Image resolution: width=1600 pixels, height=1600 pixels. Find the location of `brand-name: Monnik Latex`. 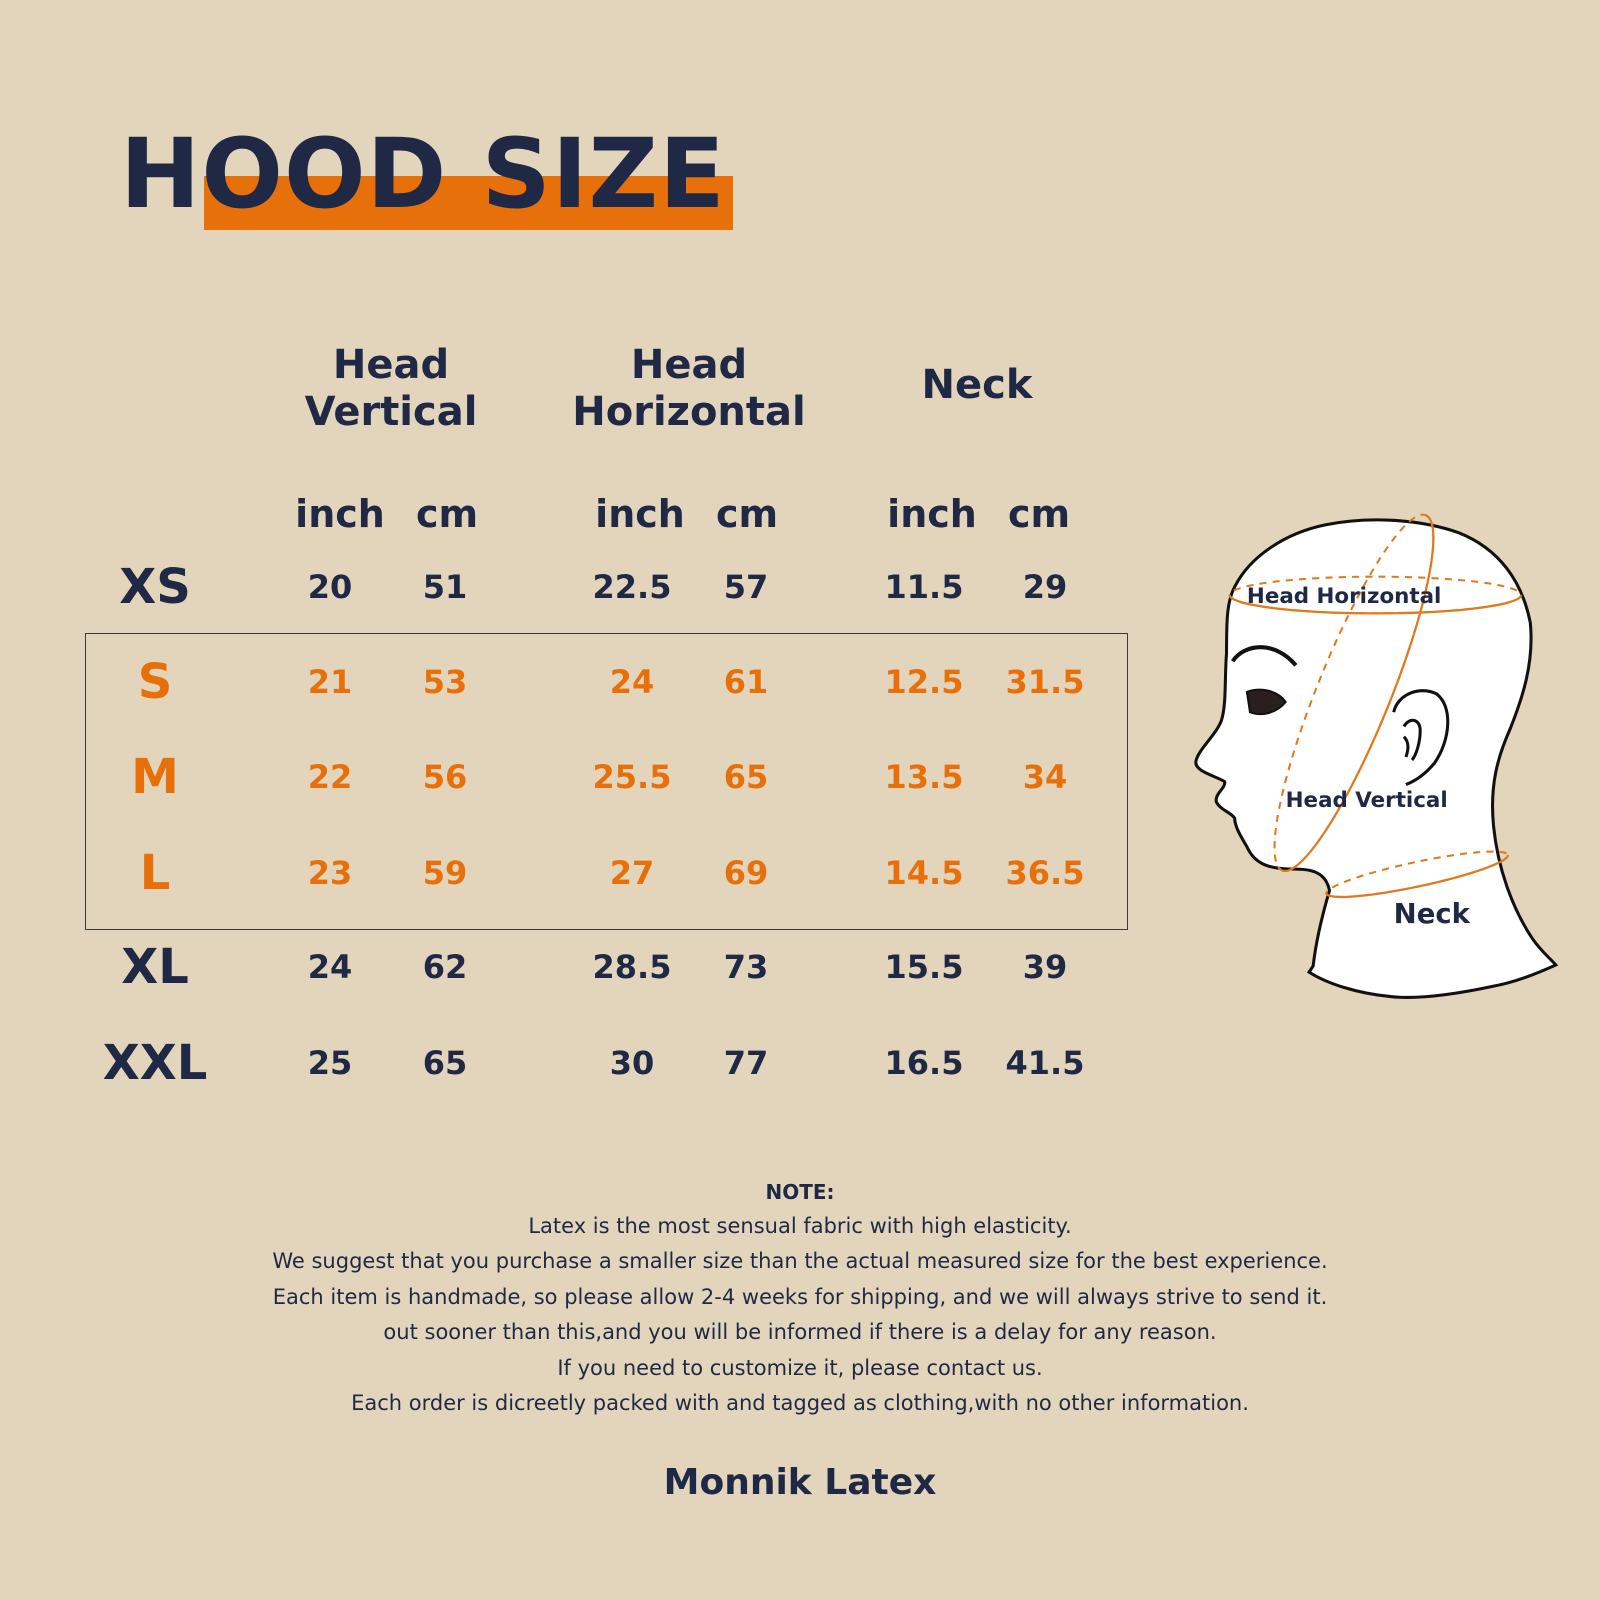

brand-name: Monnik Latex is located at coordinates (800, 1482).